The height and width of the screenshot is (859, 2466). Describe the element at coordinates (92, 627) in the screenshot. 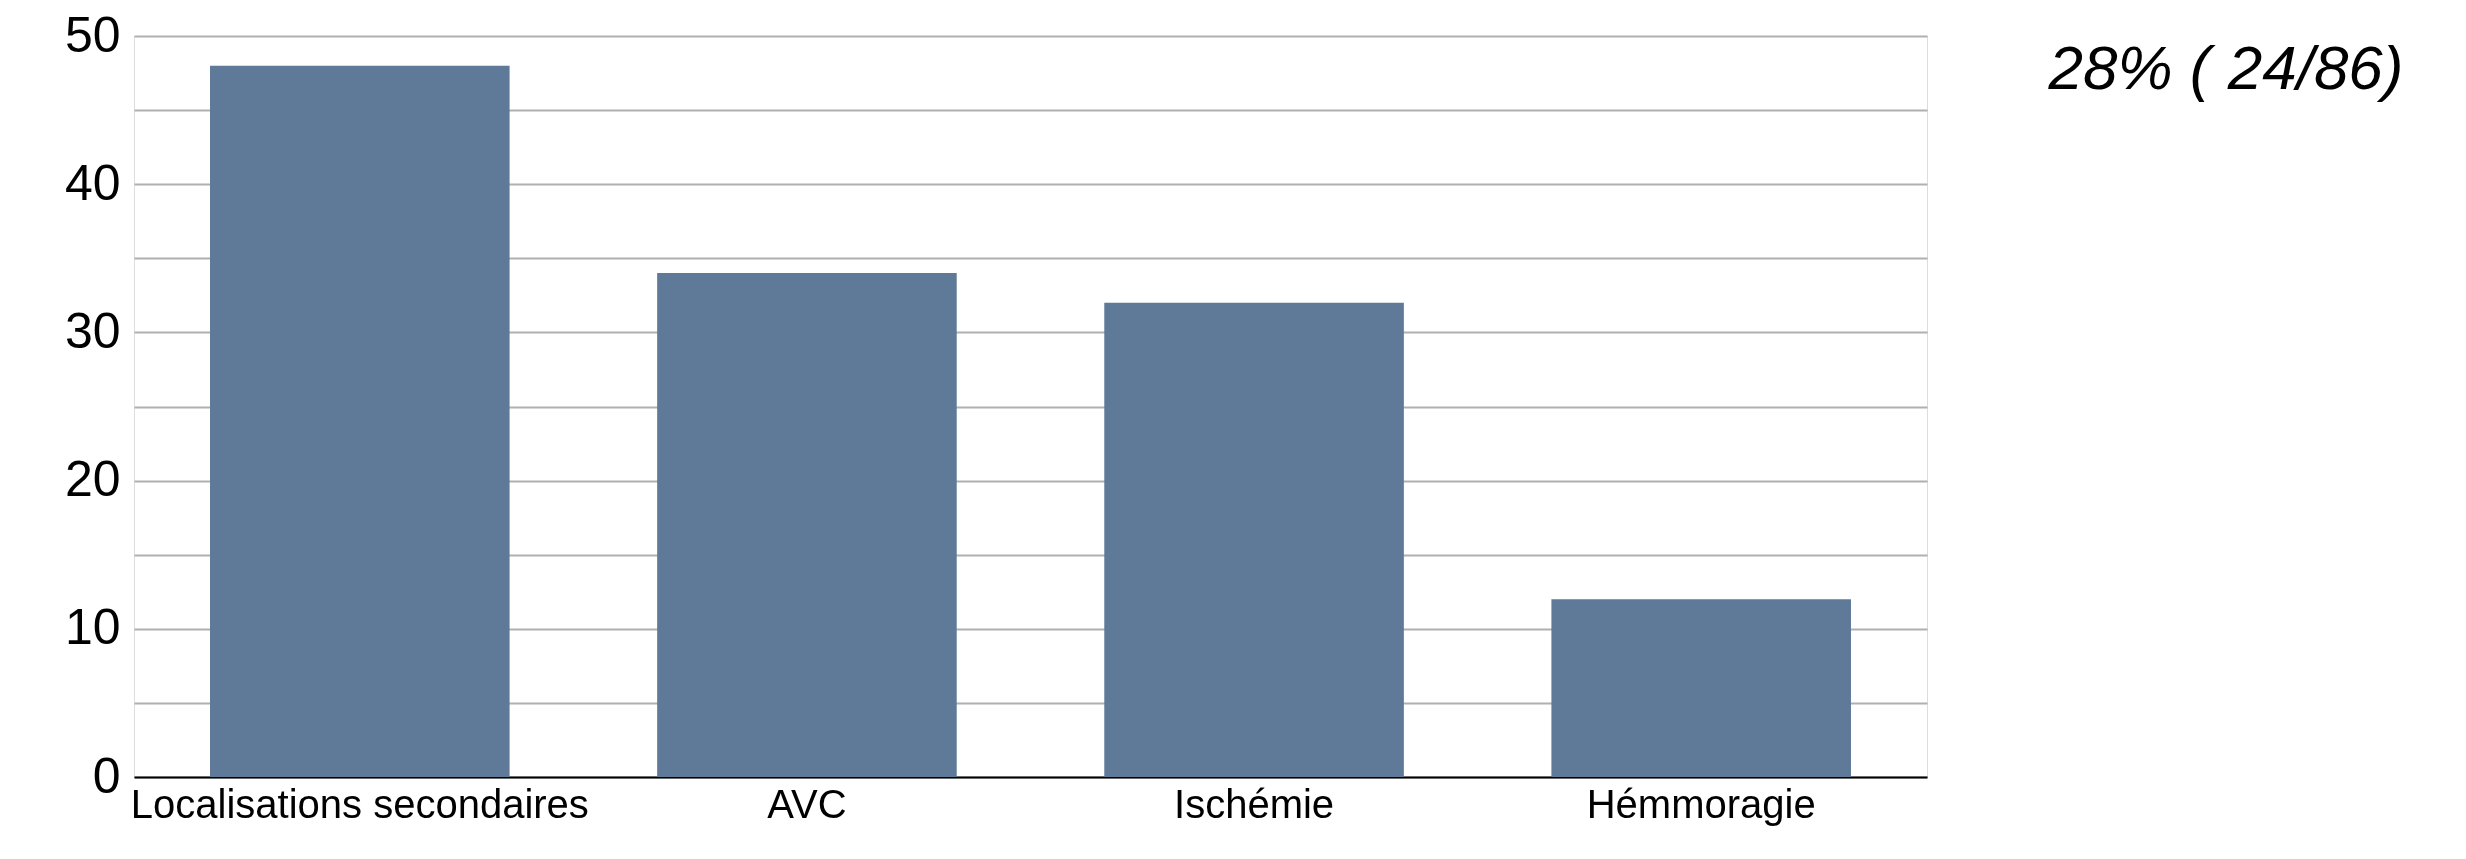

I see `y-tick-label: 10` at that location.